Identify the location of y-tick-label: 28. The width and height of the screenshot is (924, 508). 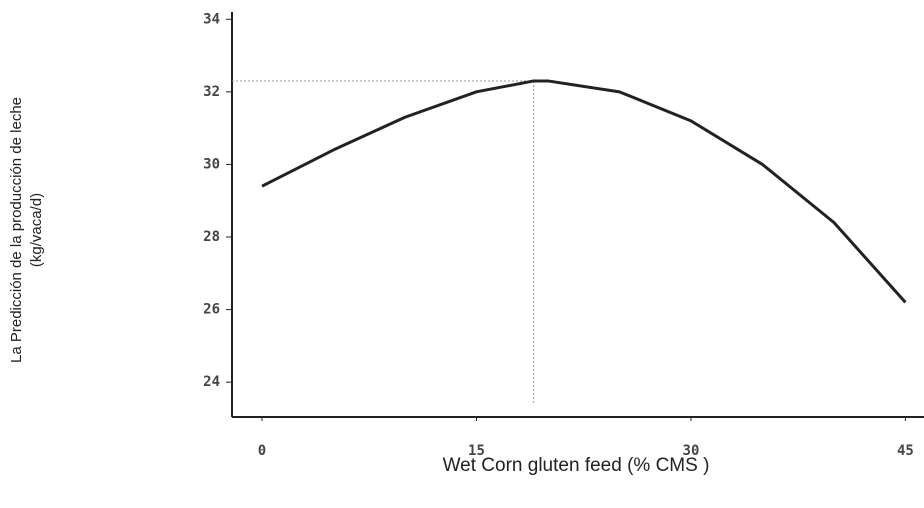
(211, 237).